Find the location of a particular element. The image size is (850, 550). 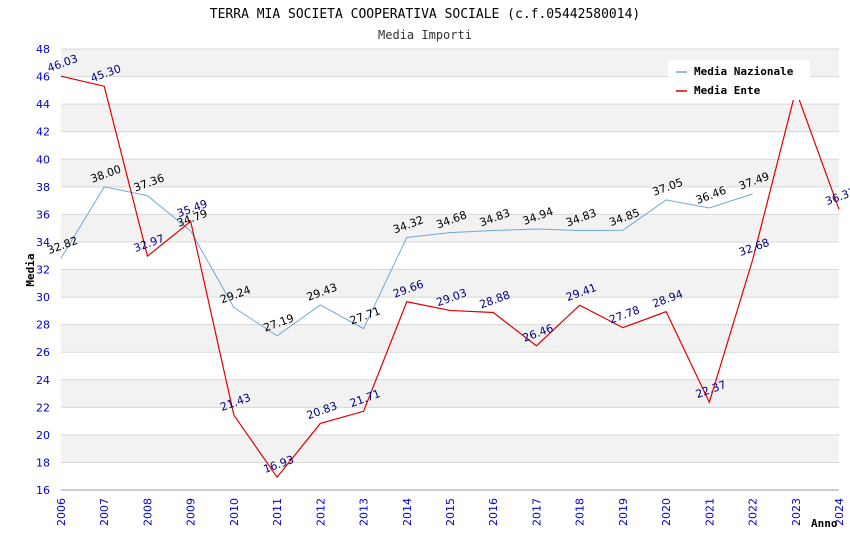

x-tick-label: 2013 is located at coordinates (364, 512).